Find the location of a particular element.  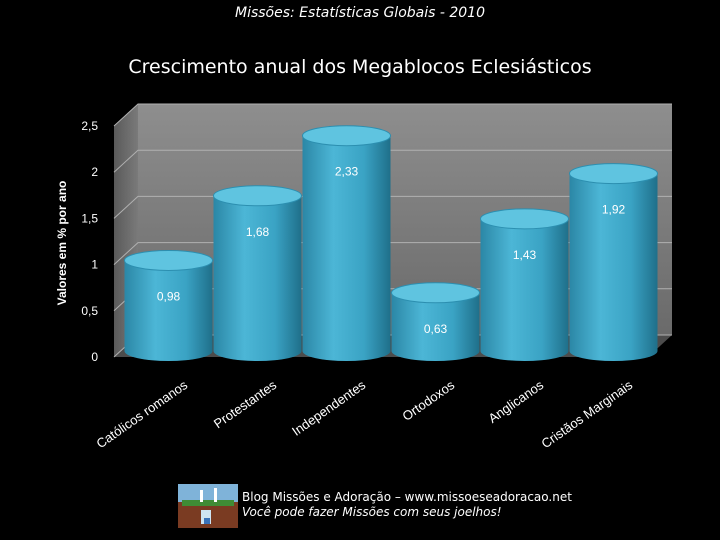

y-tick-label: 0 is located at coordinates (94, 357).